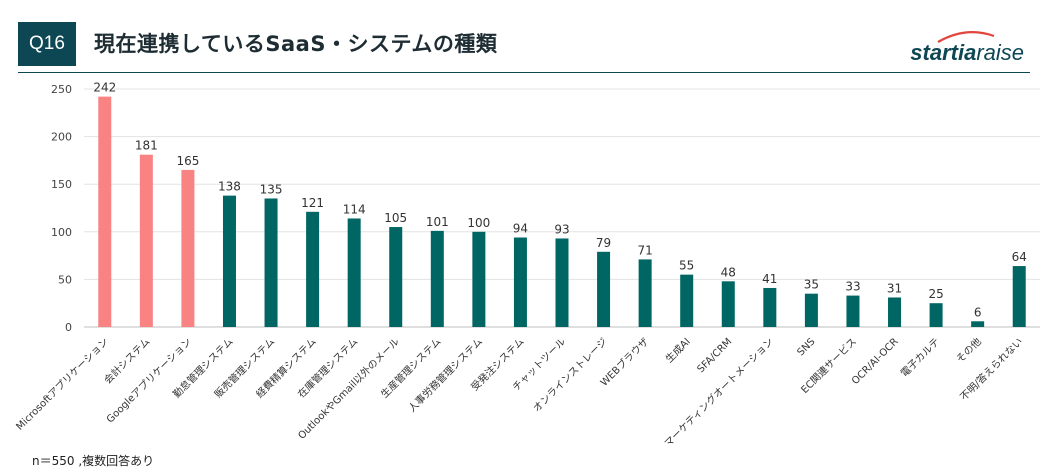 Image resolution: width=1048 pixels, height=472 pixels. What do you see at coordinates (811, 285) in the screenshot?
I see `data-label: 35` at bounding box center [811, 285].